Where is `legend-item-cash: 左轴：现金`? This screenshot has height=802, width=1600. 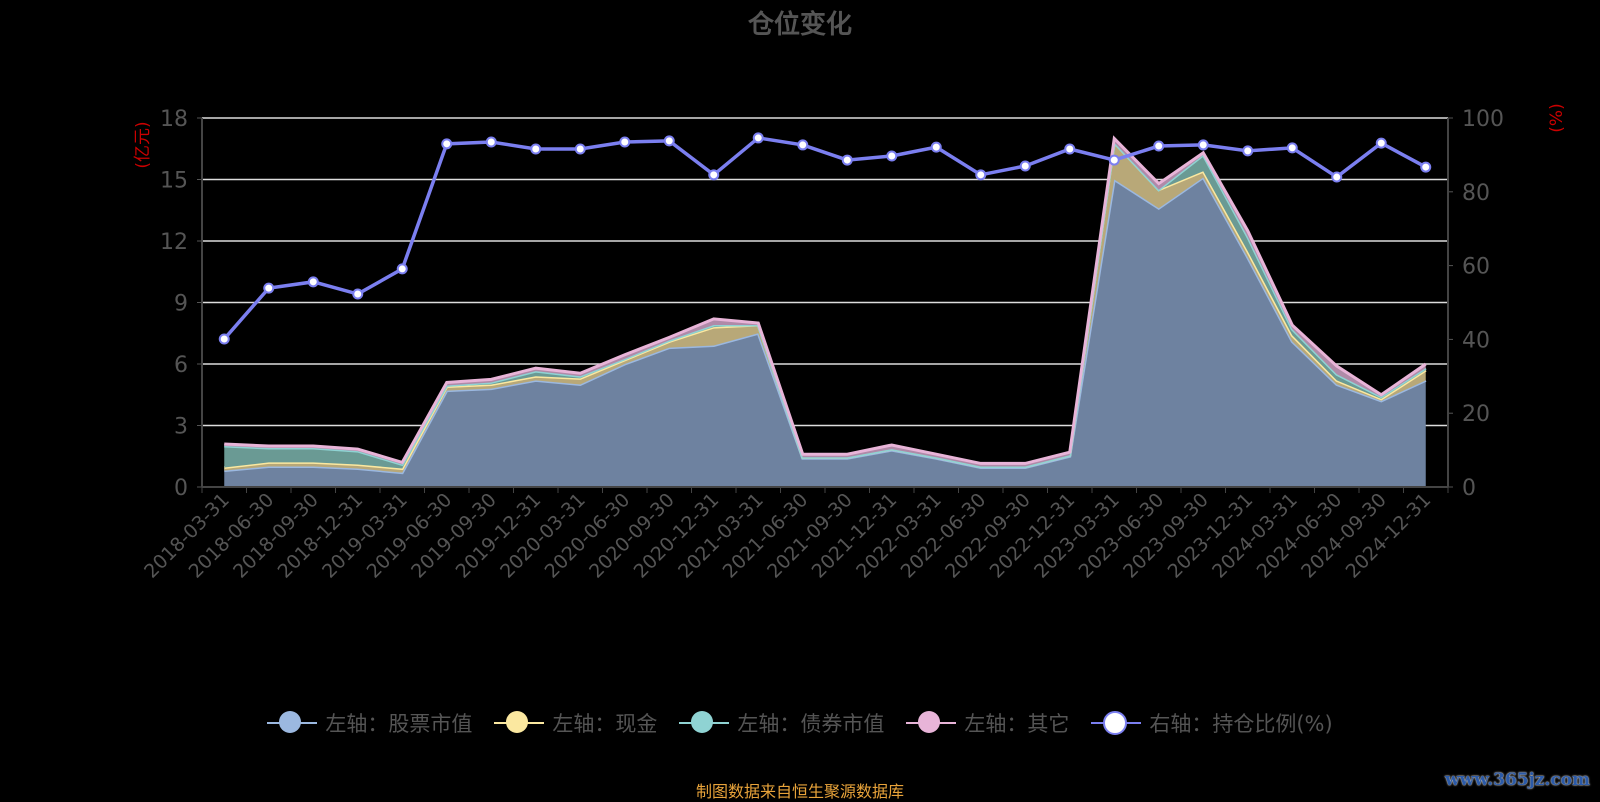
legend-item-cash: 左轴：现金 is located at coordinates (575, 723).